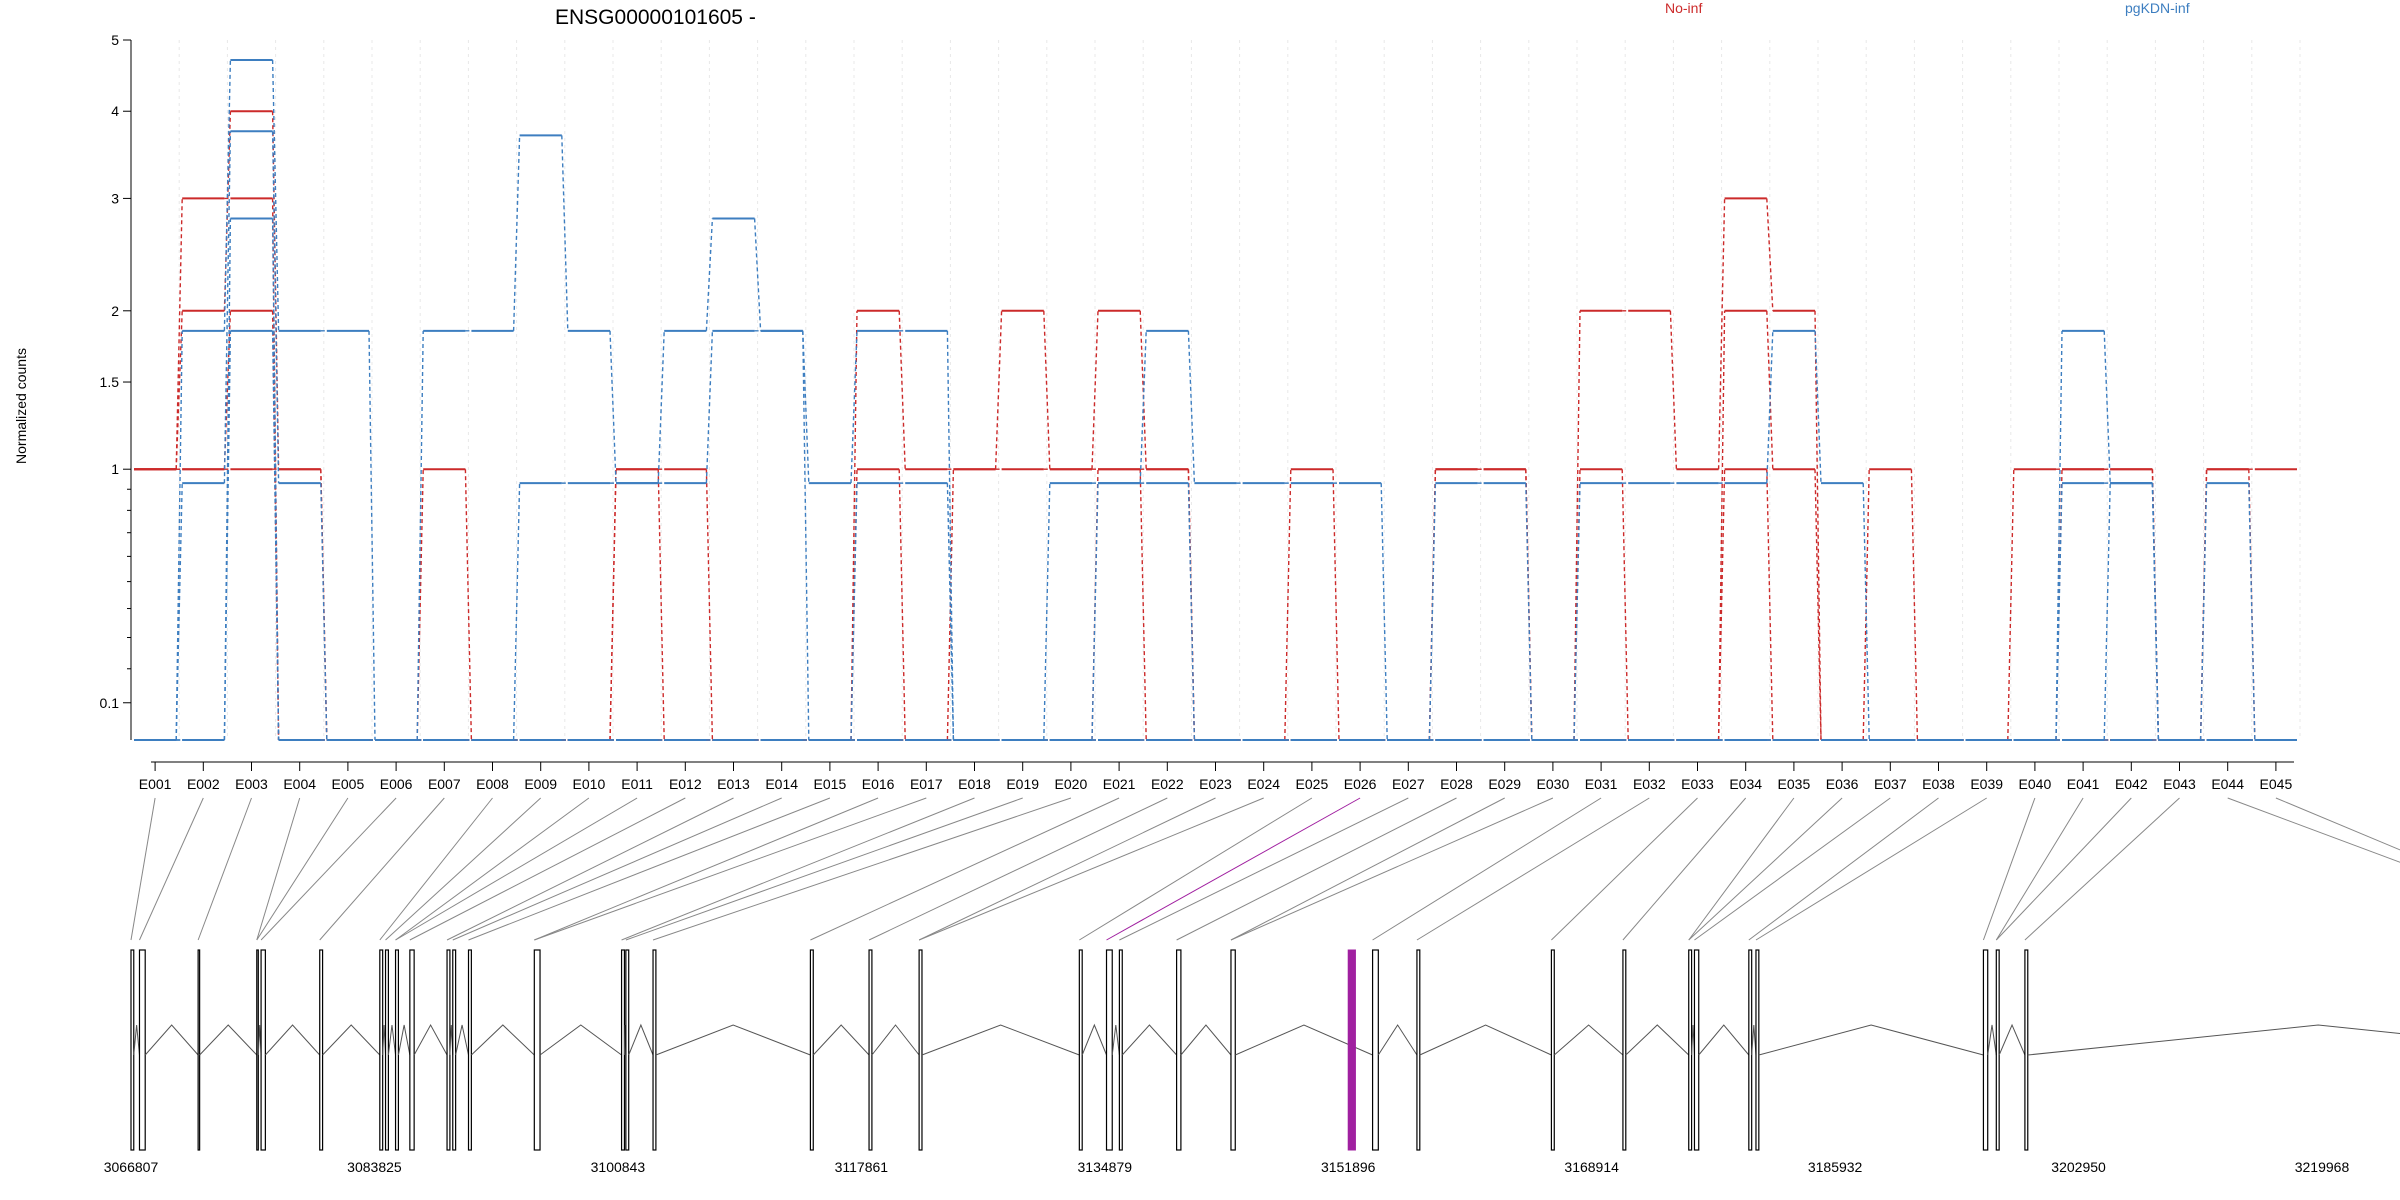  I want to click on x-tick-label: E041, so click(2083, 784).